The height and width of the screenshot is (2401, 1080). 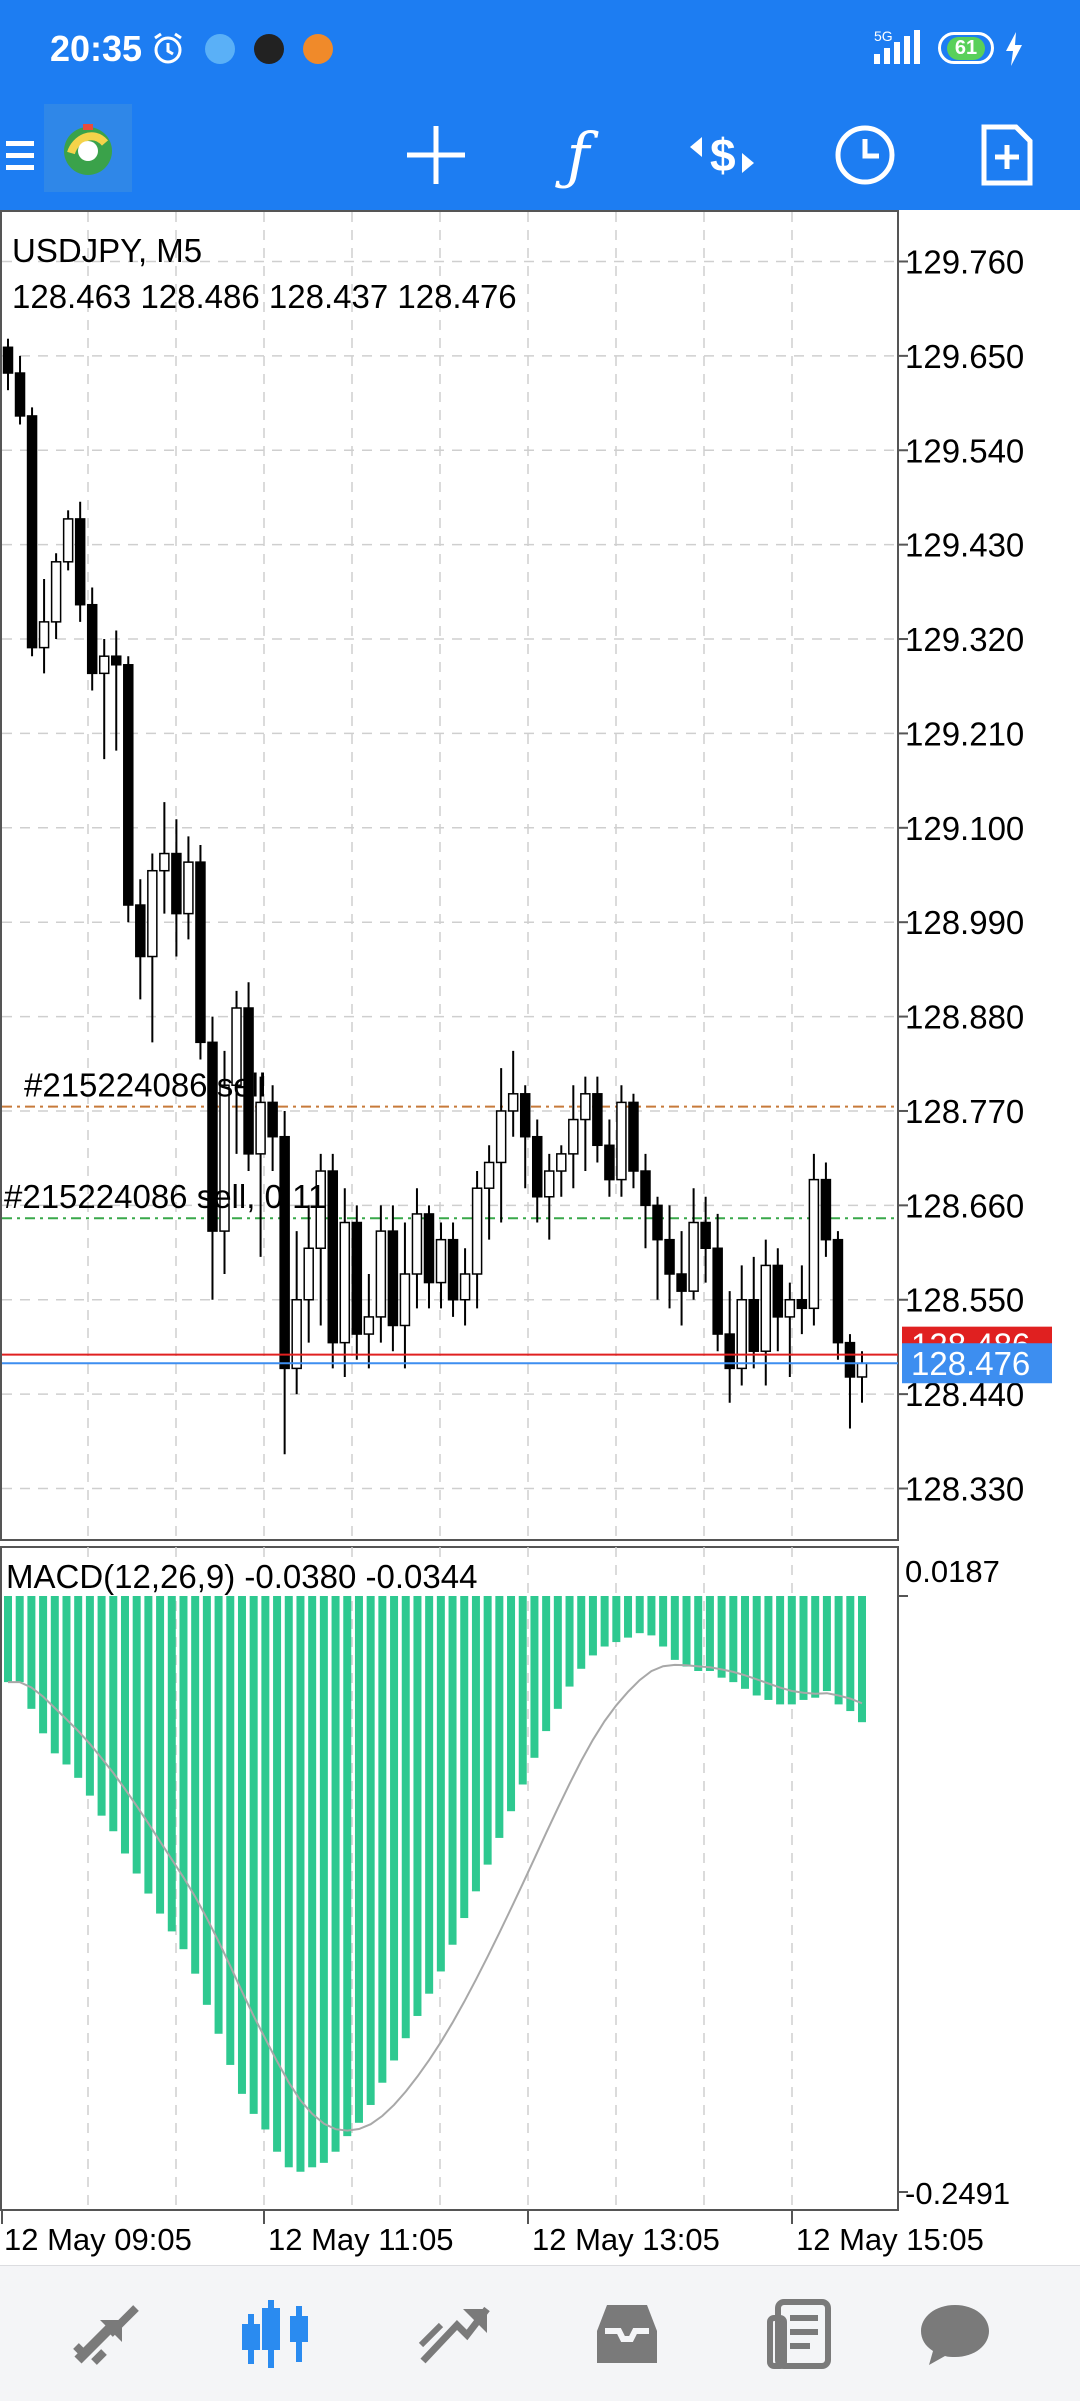 I want to click on metatrader-logo-icon, so click(x=88, y=149).